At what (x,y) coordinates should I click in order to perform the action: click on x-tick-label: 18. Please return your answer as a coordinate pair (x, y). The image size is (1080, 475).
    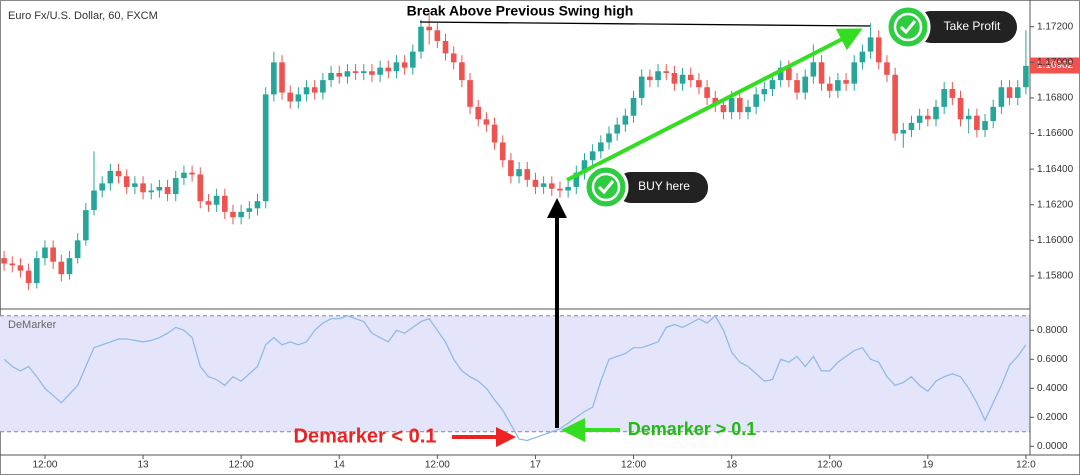
    Looking at the image, I should click on (732, 465).